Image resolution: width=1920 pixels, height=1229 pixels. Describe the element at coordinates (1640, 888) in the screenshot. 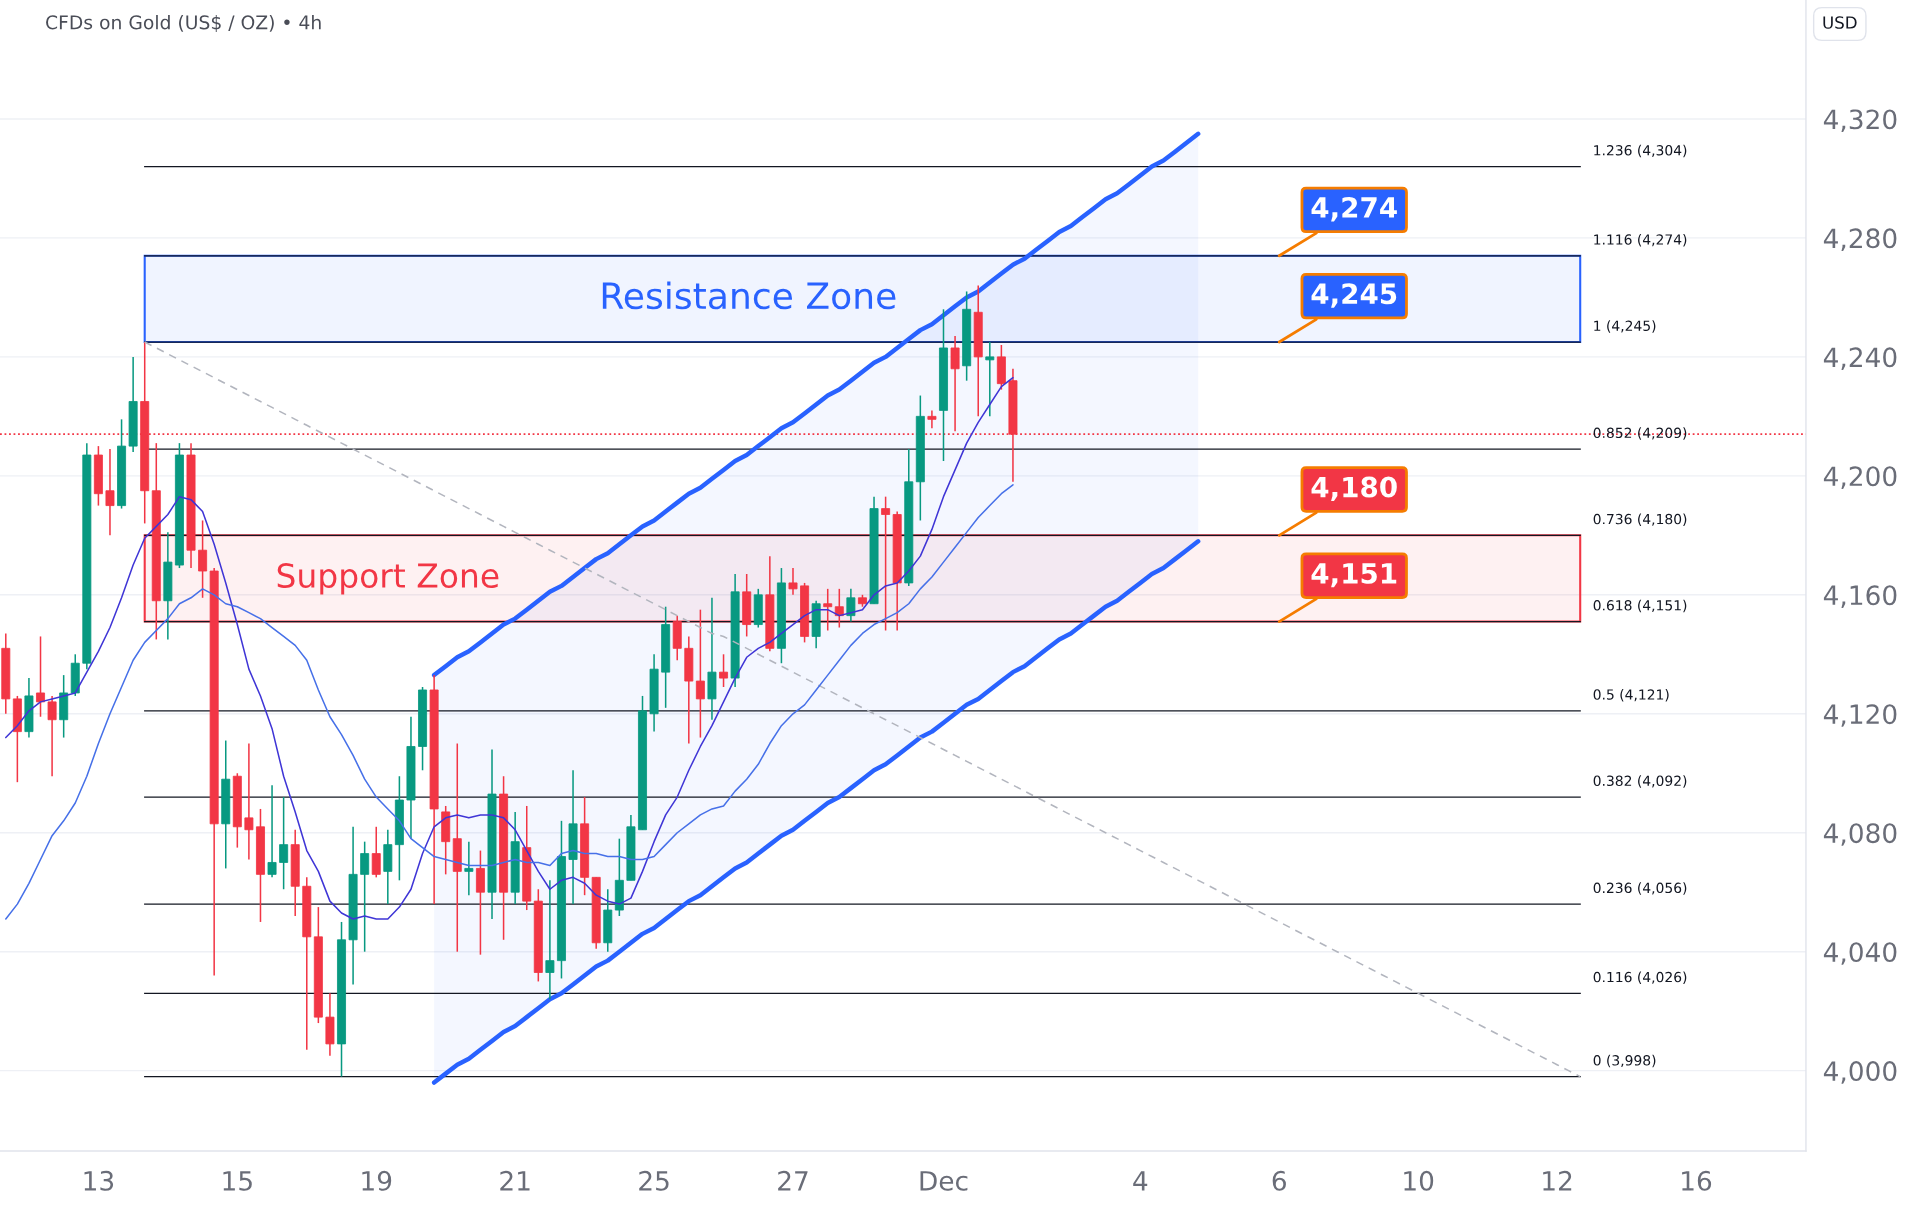

I see `ref-line-label: 0.236 (4,056)` at that location.